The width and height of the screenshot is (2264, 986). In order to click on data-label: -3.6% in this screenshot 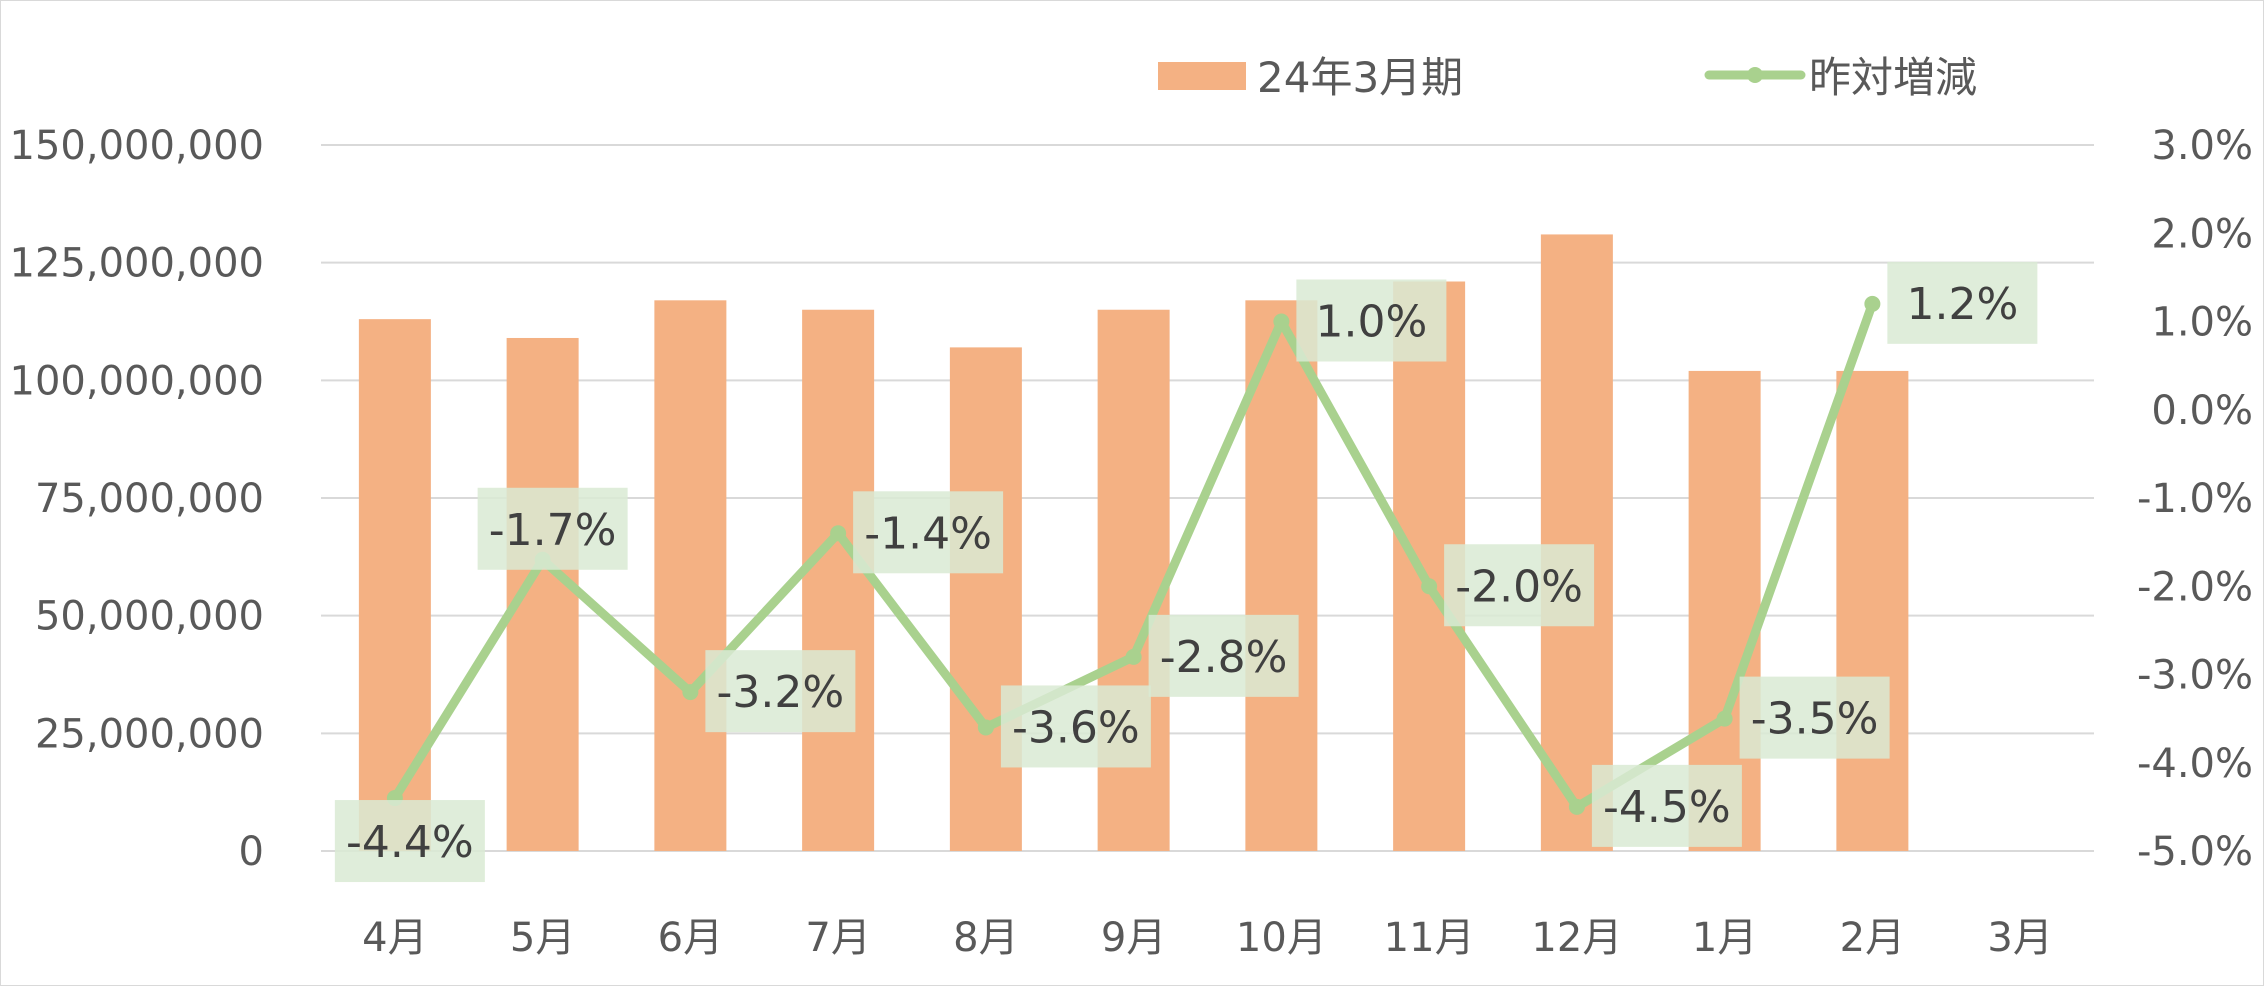, I will do `click(1076, 727)`.